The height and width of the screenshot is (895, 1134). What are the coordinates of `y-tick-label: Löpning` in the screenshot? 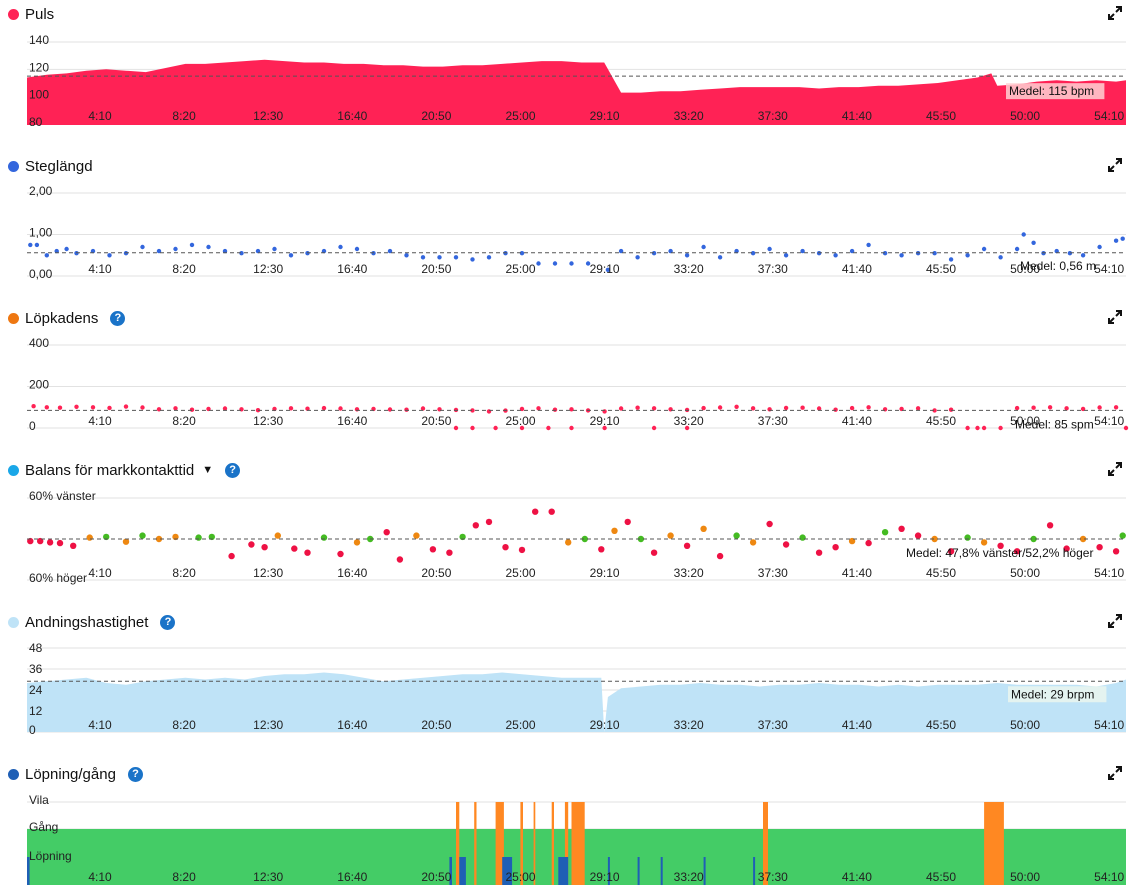 It's located at (50, 856).